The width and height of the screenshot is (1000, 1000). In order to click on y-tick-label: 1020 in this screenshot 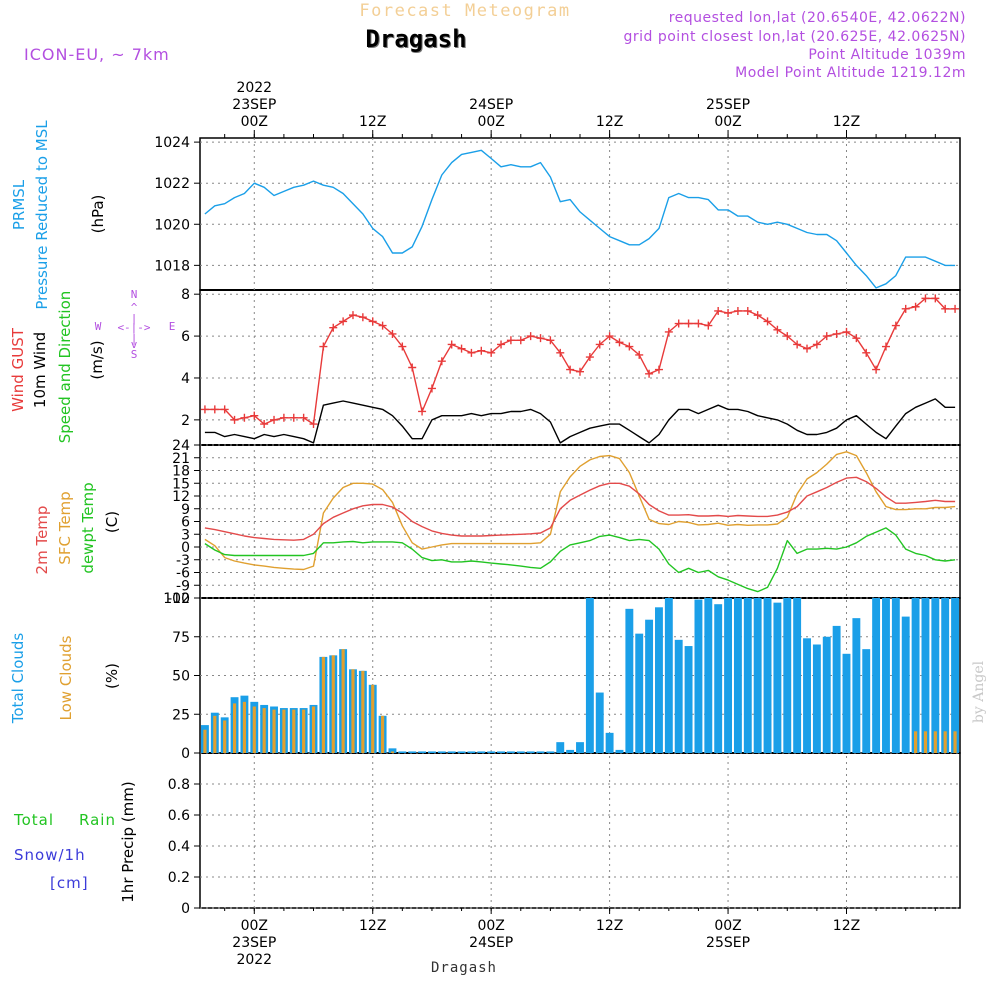, I will do `click(172, 225)`.